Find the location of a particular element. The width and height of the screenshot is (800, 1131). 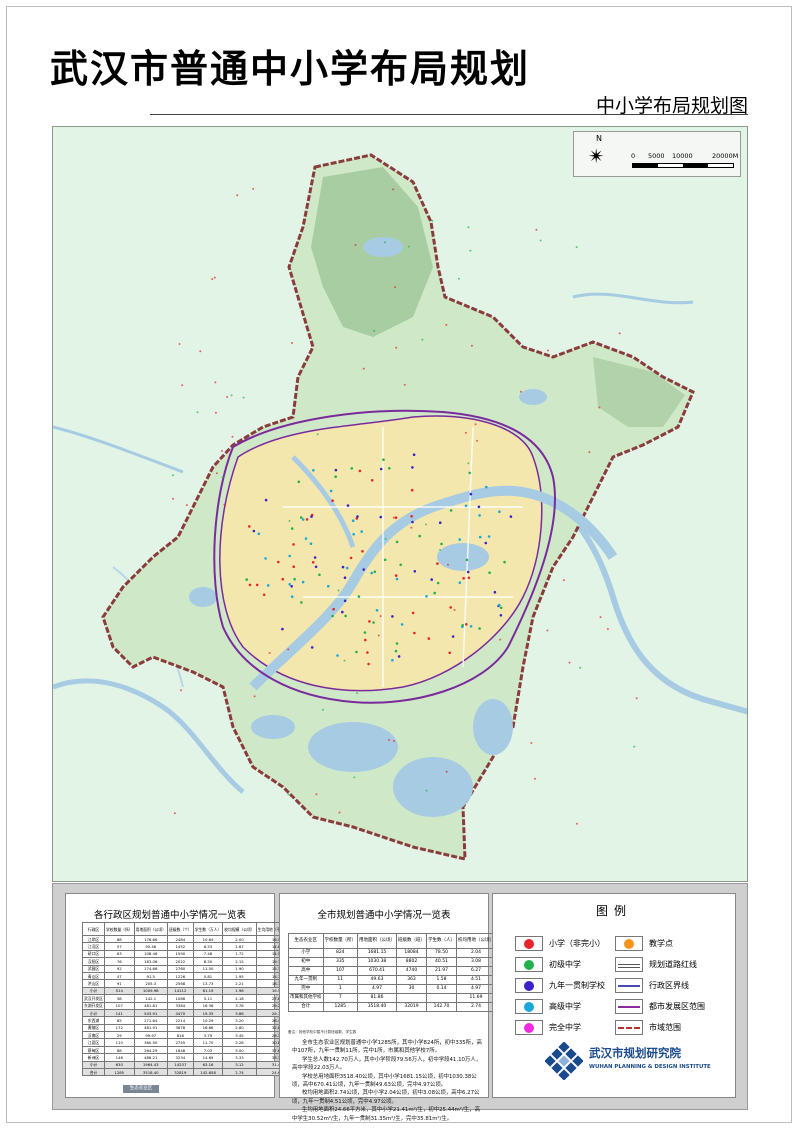

citywide-table-cell: 32019 is located at coordinates (411, 1007).